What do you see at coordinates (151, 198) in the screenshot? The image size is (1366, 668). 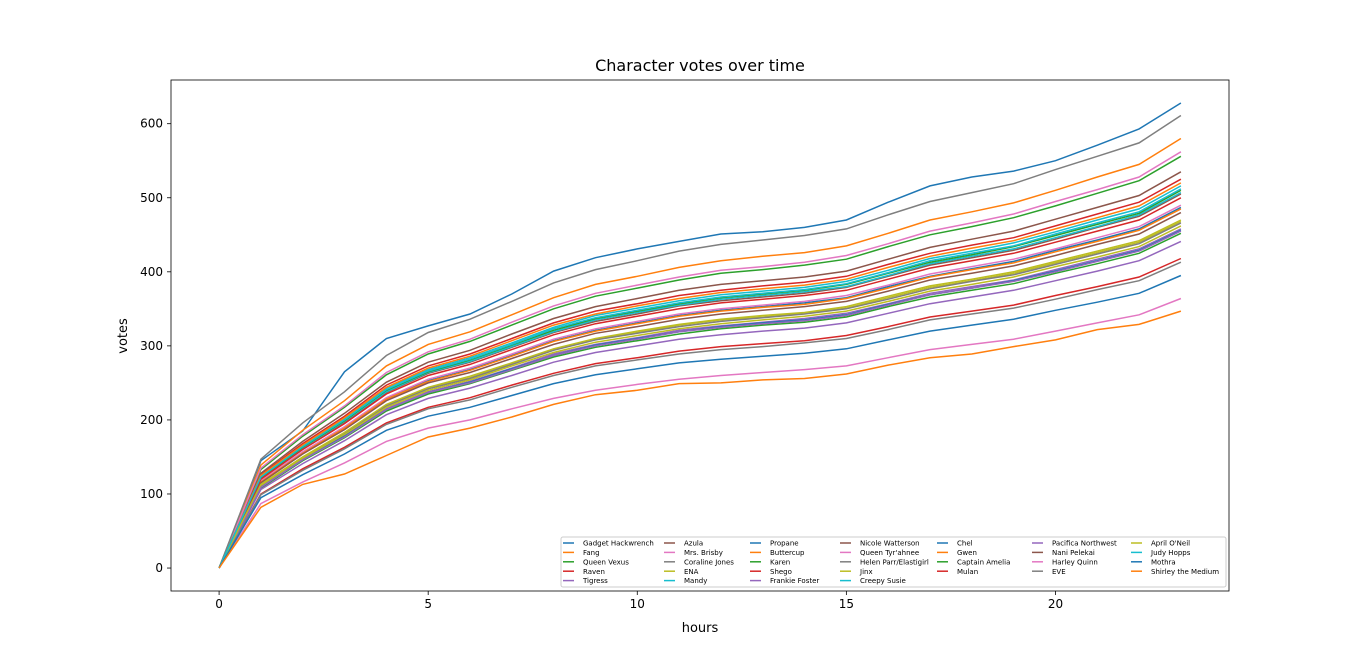 I see `y-tick-label: 500` at bounding box center [151, 198].